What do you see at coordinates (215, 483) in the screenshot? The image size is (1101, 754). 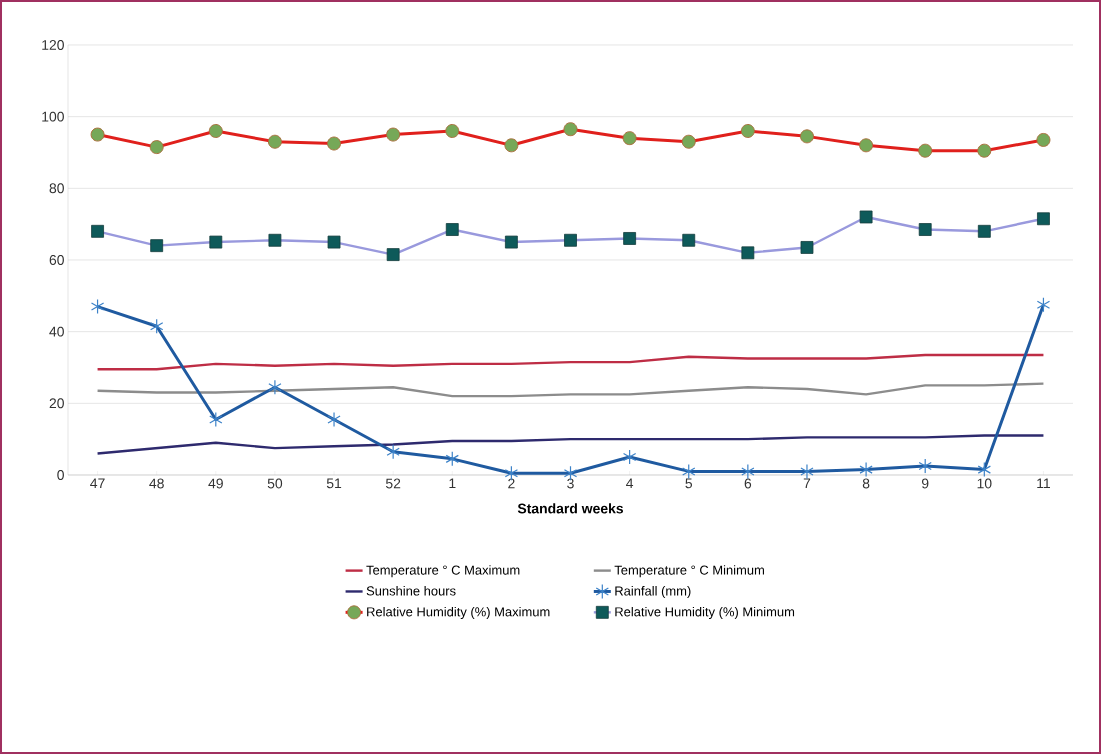 I see `x-tick-label: 49` at bounding box center [215, 483].